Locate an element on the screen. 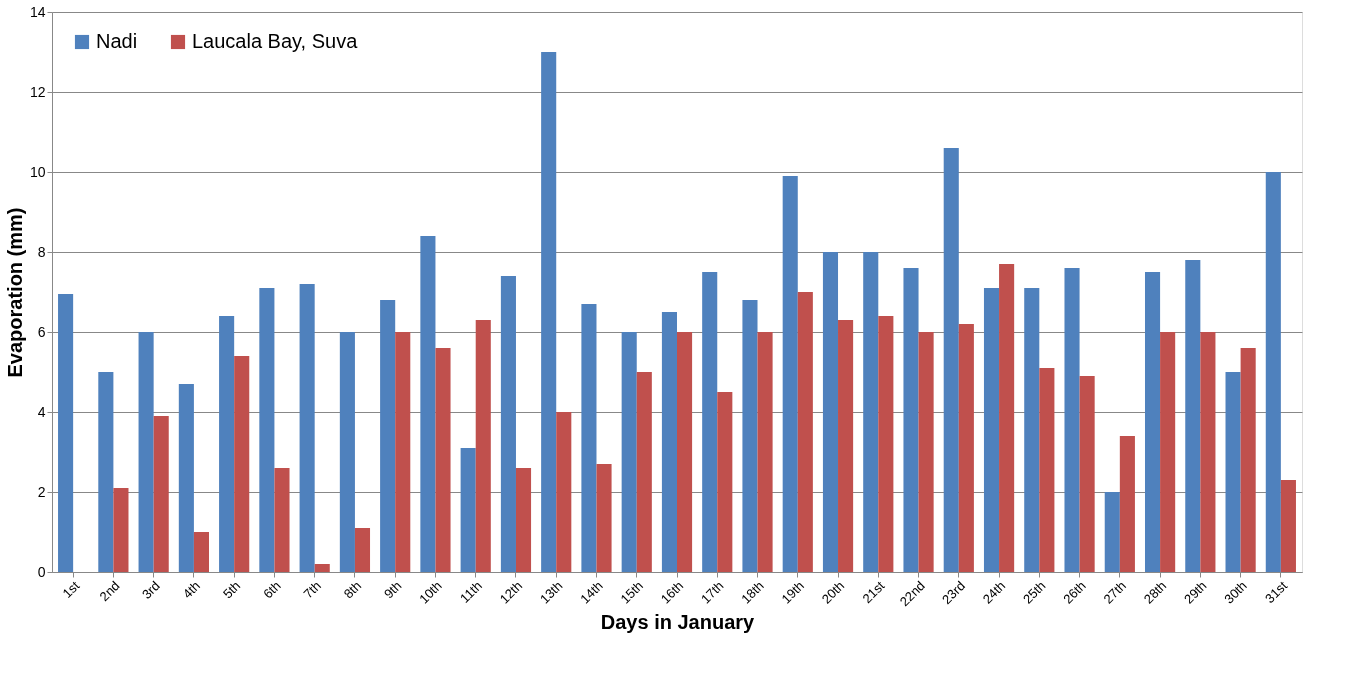 The width and height of the screenshot is (1356, 673). y-tick-label: 6 is located at coordinates (41, 331).